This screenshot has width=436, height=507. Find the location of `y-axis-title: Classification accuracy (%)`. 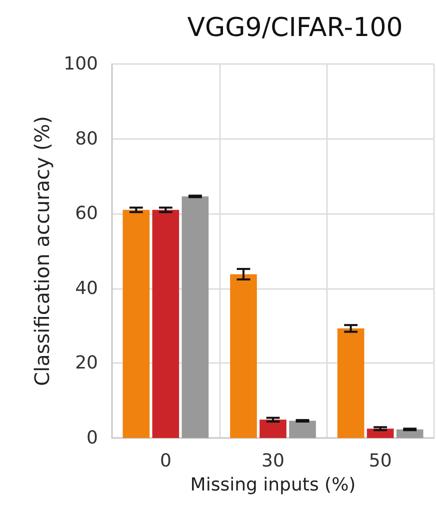

y-axis-title: Classification accuracy (%) is located at coordinates (42, 251).